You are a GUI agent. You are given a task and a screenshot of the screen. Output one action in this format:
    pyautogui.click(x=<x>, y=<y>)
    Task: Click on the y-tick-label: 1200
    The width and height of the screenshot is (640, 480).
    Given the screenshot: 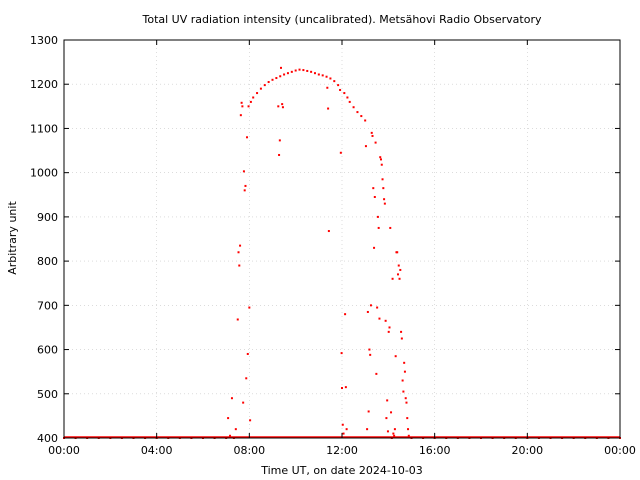 What is the action you would take?
    pyautogui.click(x=44, y=84)
    